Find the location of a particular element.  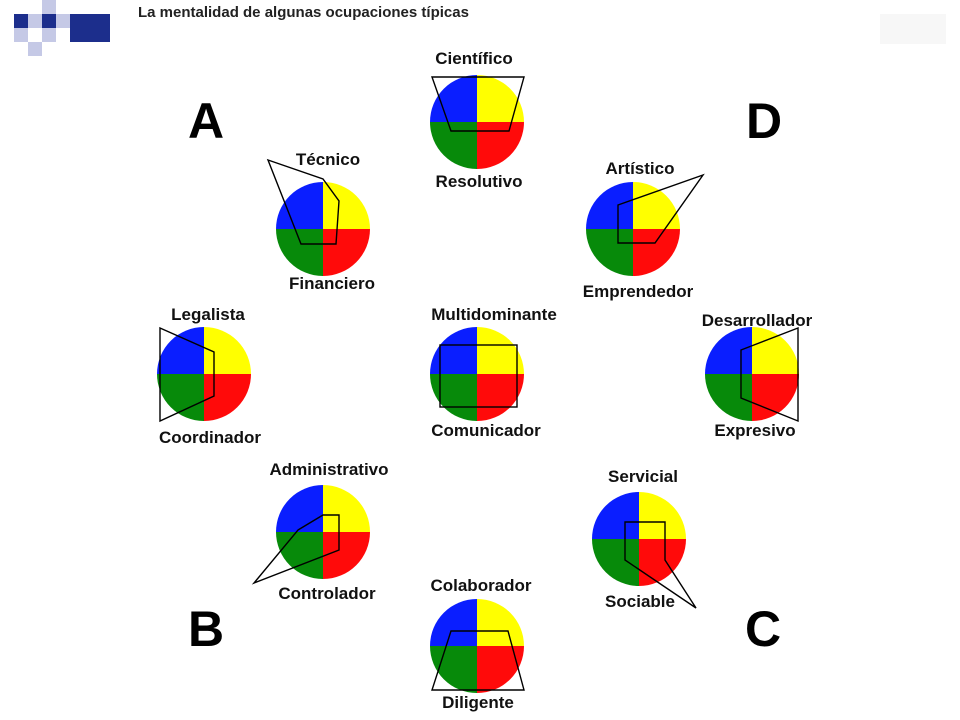

profile-artistico is located at coordinates (645, 224).